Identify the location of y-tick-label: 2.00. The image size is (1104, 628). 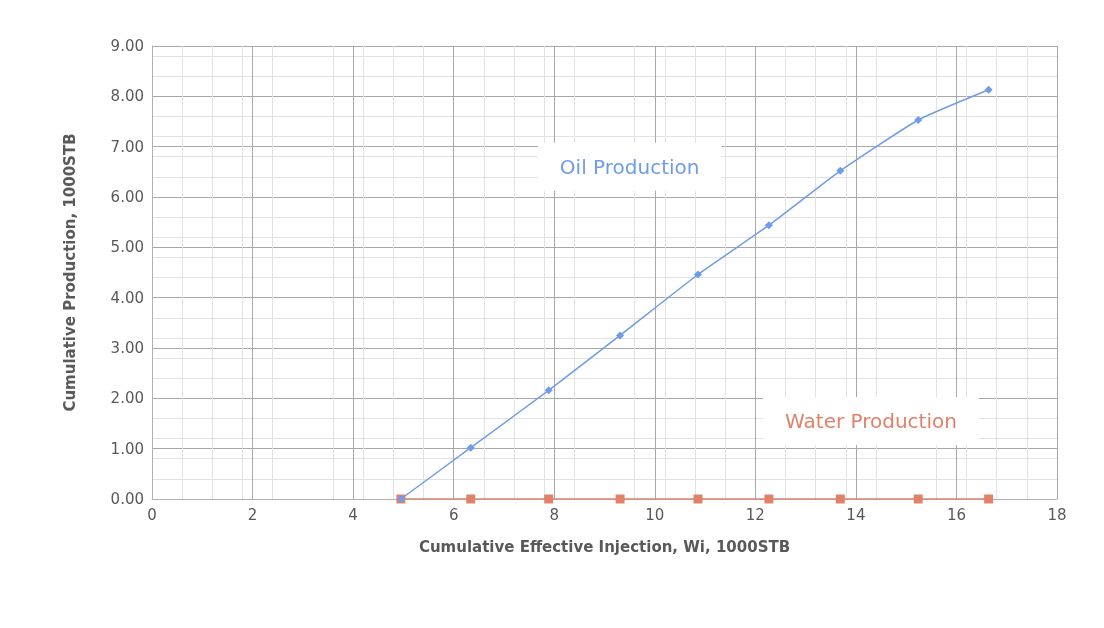
(127, 398).